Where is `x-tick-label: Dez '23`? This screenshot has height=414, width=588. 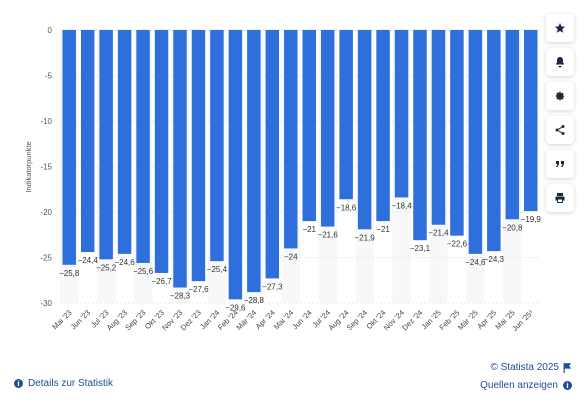
x-tick-label: Dez '23 is located at coordinates (191, 320).